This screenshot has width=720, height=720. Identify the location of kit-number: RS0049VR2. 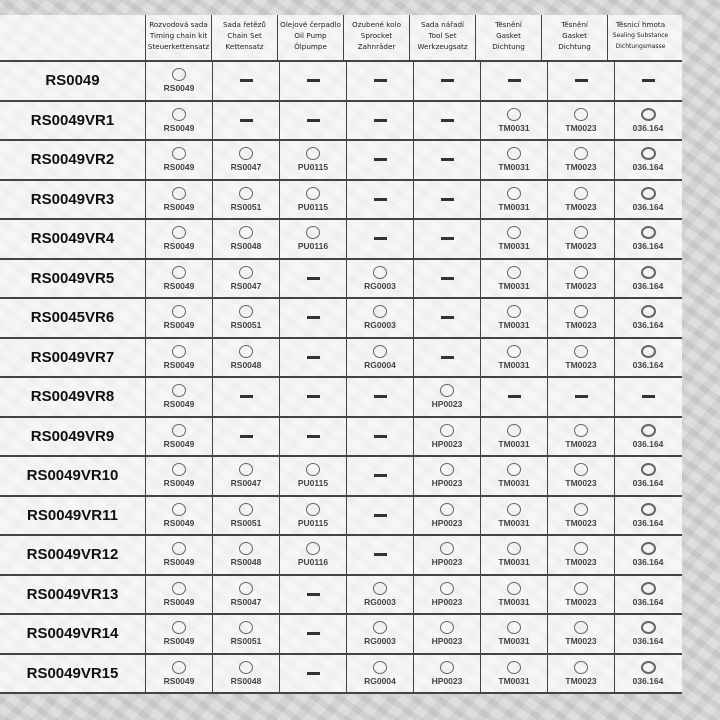
(72, 160).